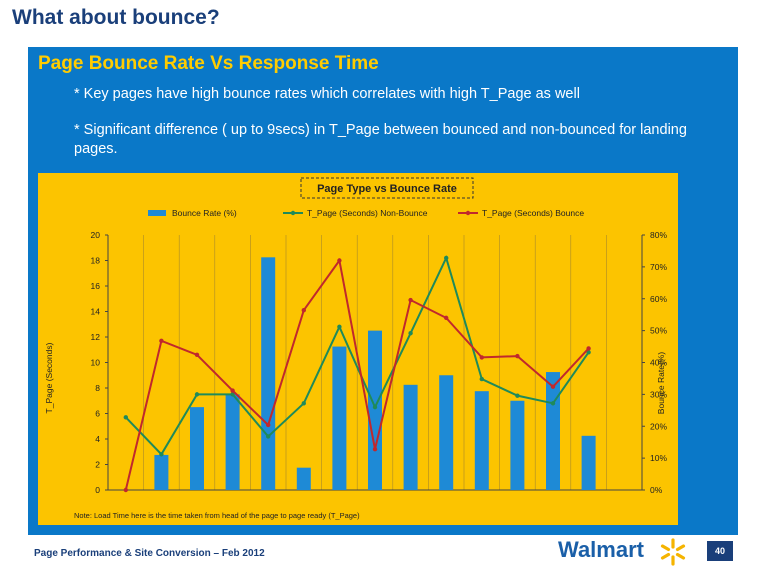 The image size is (768, 573). Describe the element at coordinates (658, 458) in the screenshot. I see `y2-tick-label: 10%` at that location.